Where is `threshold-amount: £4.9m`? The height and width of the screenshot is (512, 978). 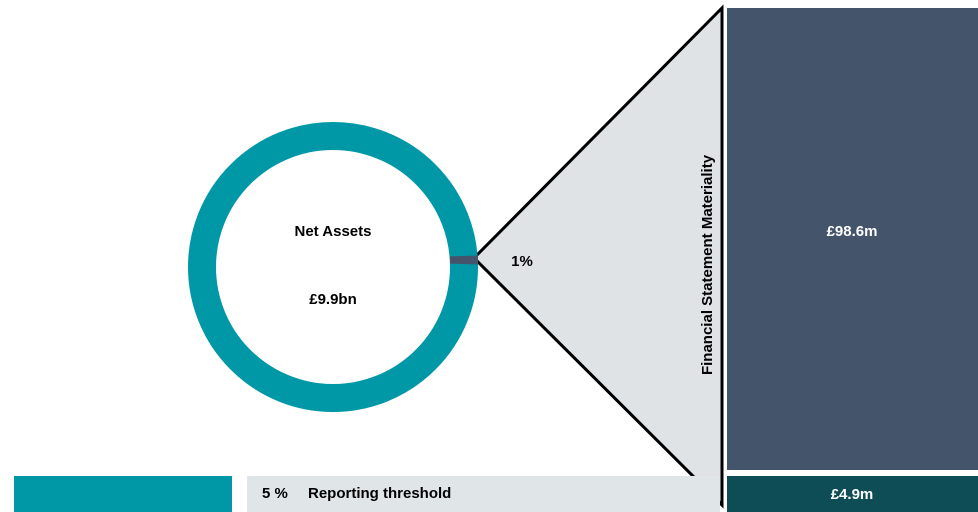 threshold-amount: £4.9m is located at coordinates (852, 494).